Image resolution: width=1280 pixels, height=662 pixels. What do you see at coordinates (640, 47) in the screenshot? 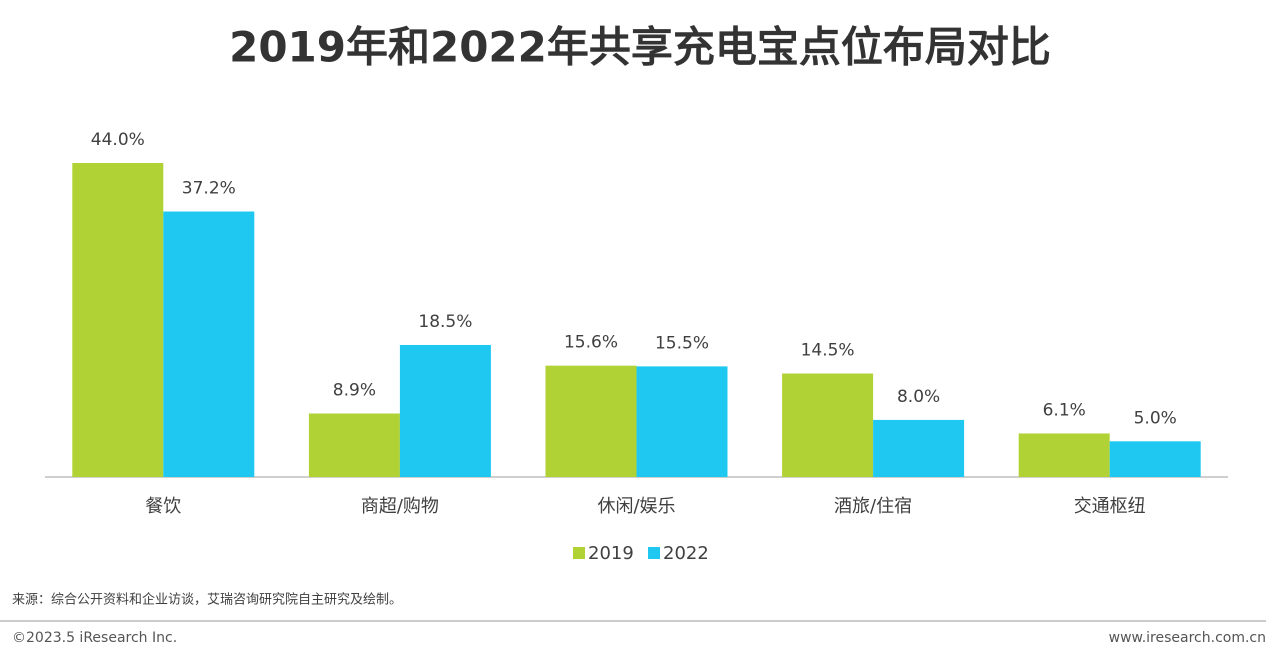
I see `chart-title: 2019年和2022年共享充电宝点位布局对比` at bounding box center [640, 47].